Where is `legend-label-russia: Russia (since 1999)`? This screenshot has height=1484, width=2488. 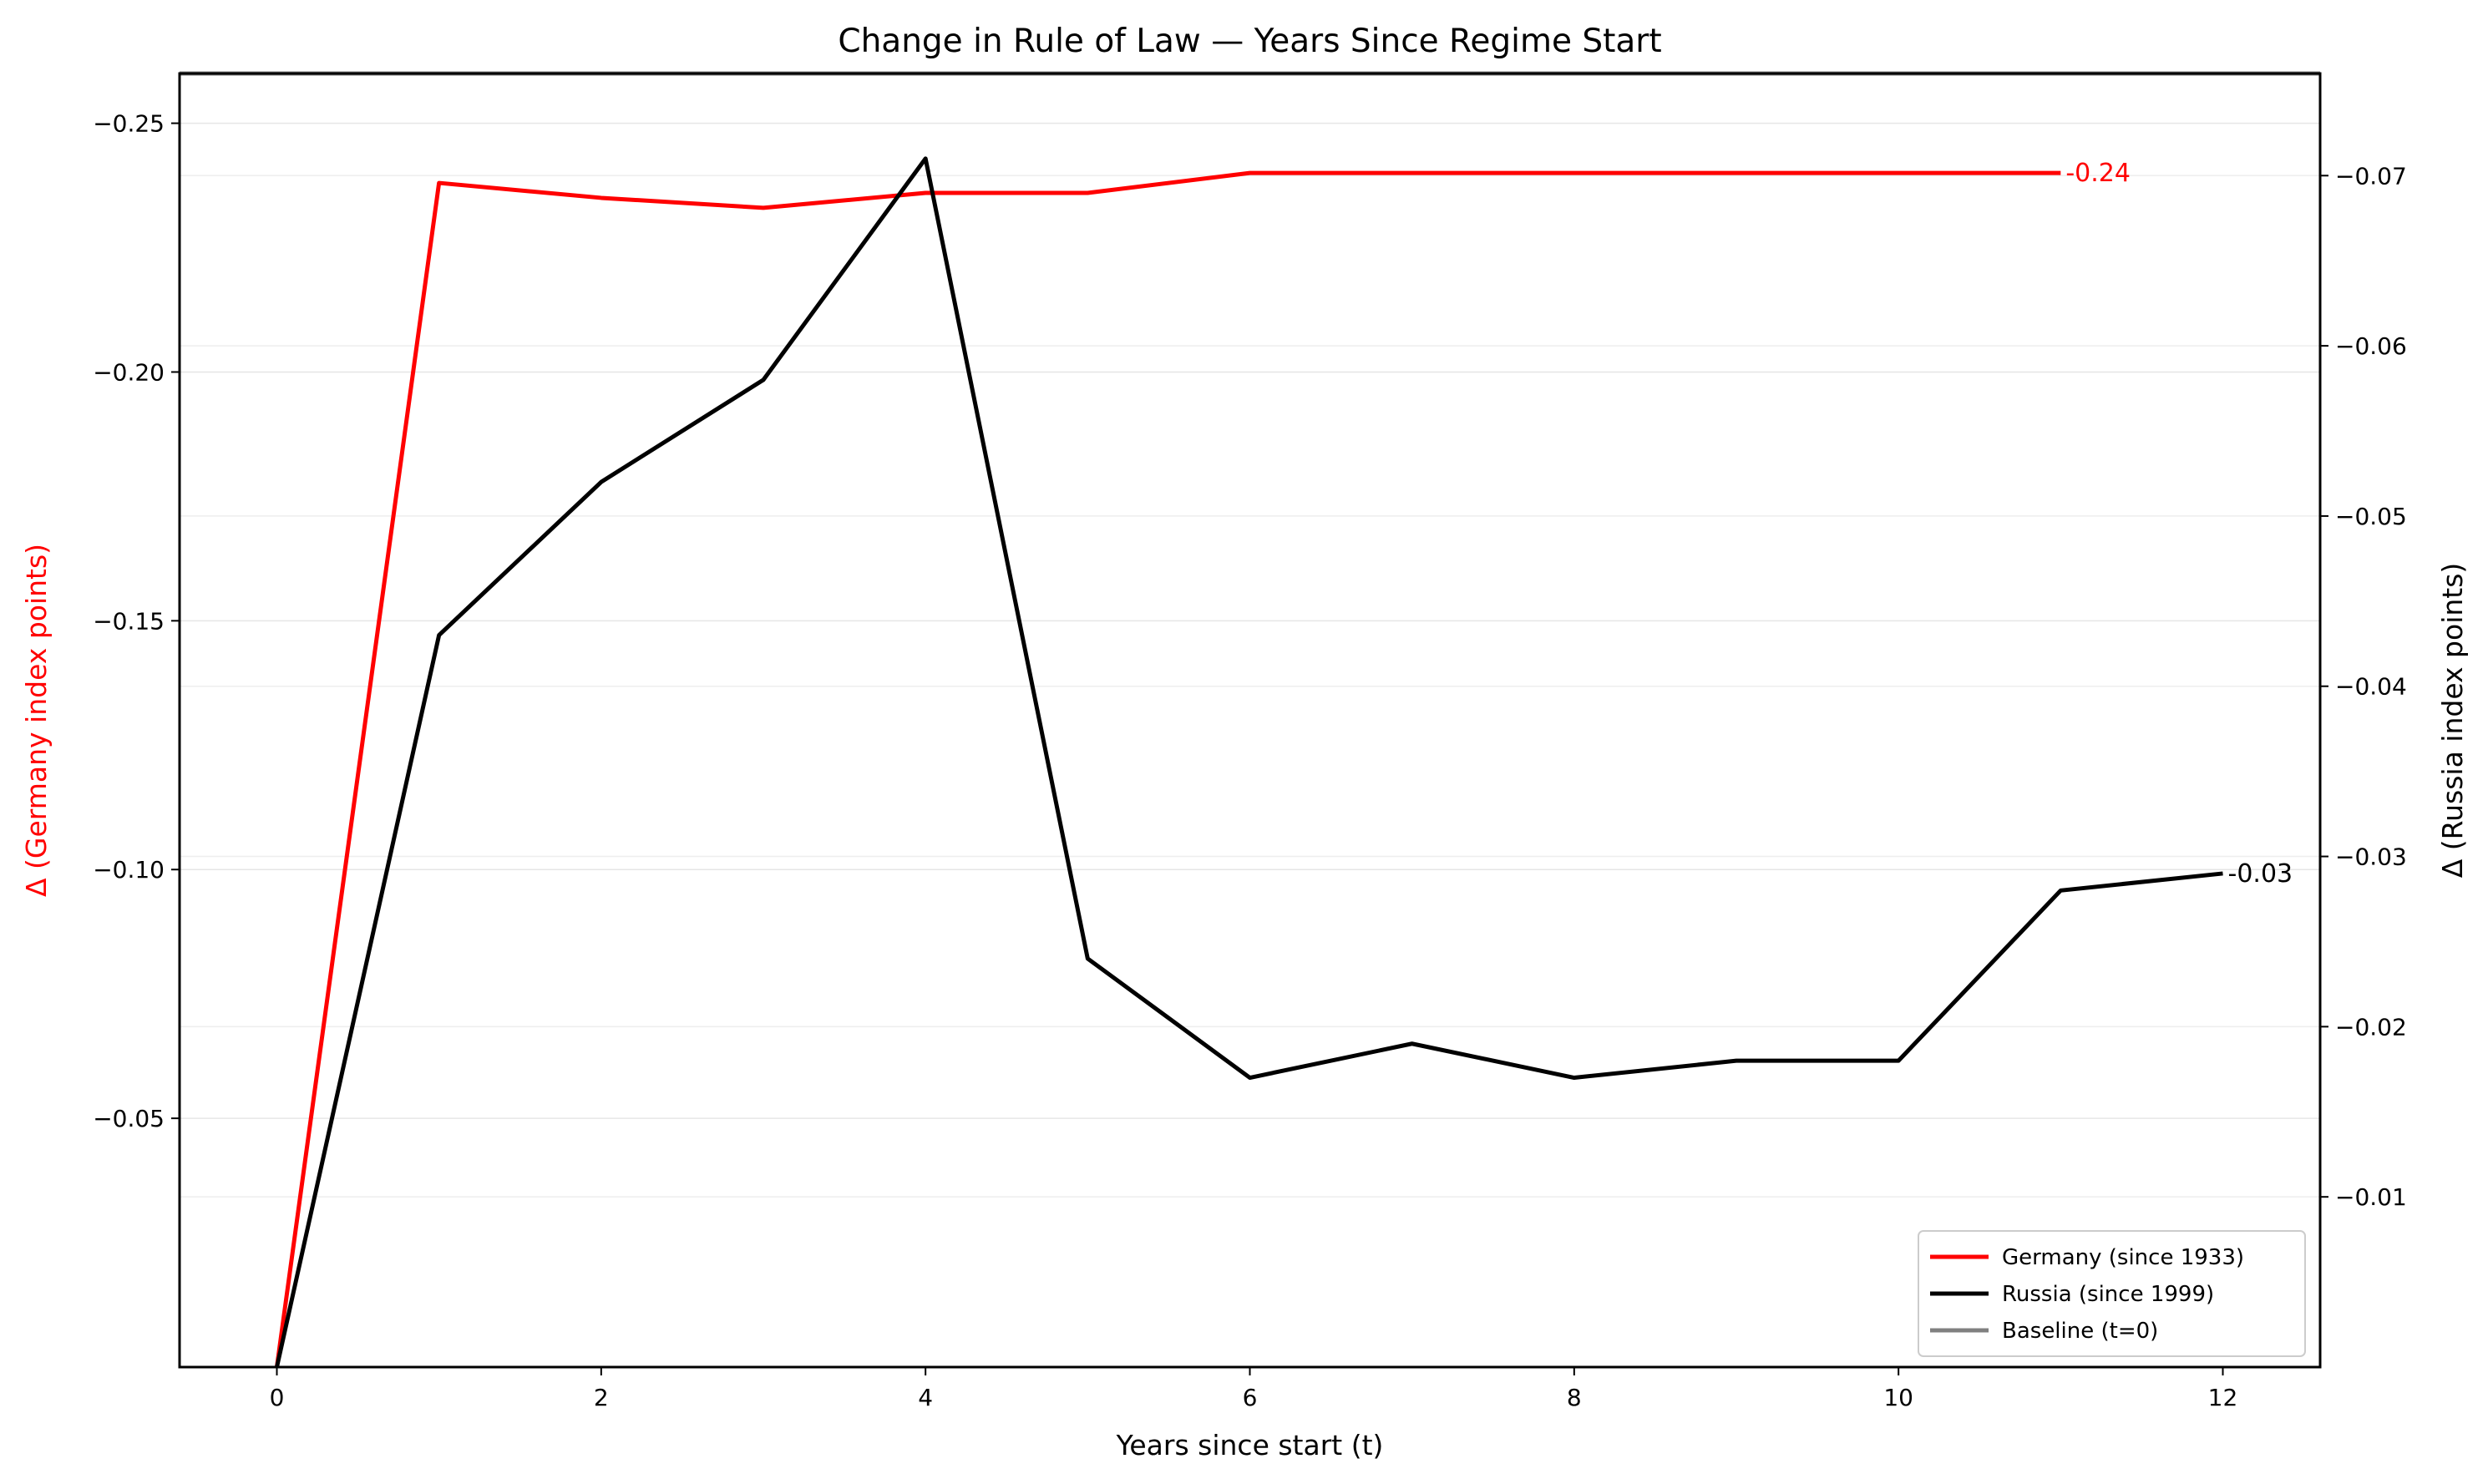 legend-label-russia: Russia (since 1999) is located at coordinates (2108, 1295).